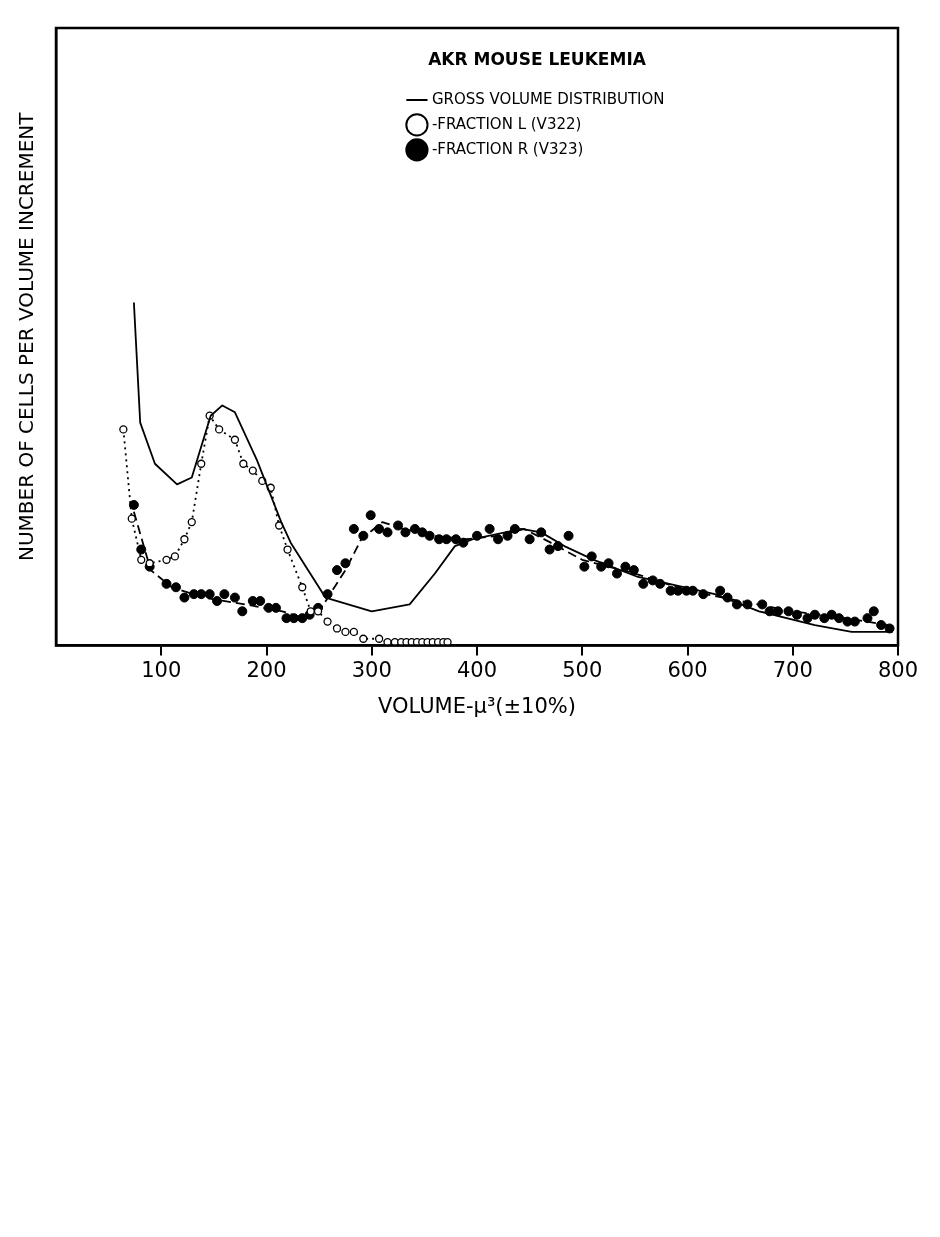 Image resolution: width=940 pixels, height=1237 pixels. Describe the element at coordinates (792, 669) in the screenshot. I see `x-tick-label: 700` at that location.